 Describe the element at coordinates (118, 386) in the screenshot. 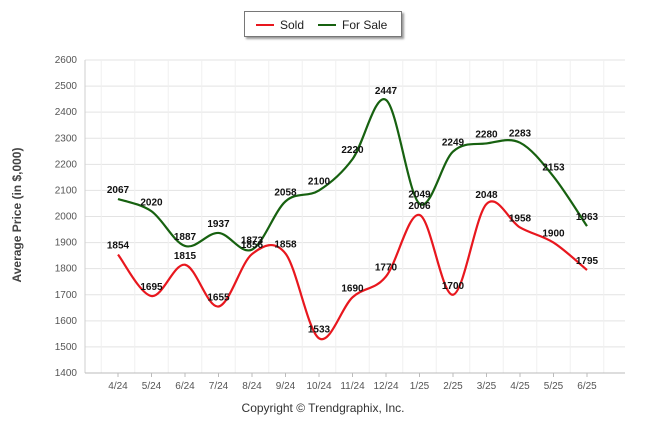

I see `x-tick-4-24: 4/24` at that location.